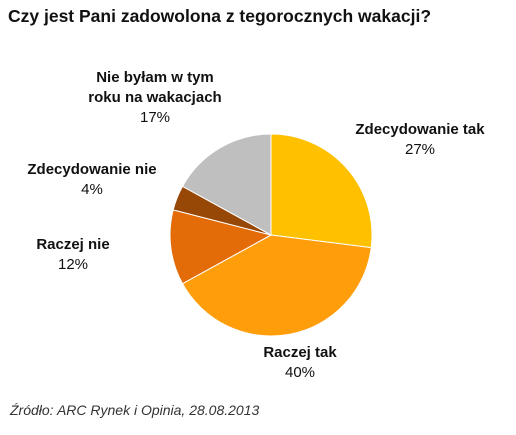  I want to click on label-zdecydowanie-nie: Zdecydowanie nie 4%, so click(92, 180).